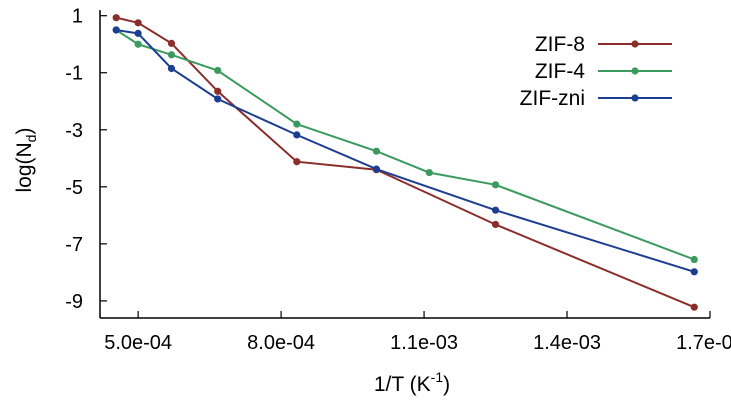 The height and width of the screenshot is (405, 731). What do you see at coordinates (74, 131) in the screenshot?
I see `y-tick-label: -3` at bounding box center [74, 131].